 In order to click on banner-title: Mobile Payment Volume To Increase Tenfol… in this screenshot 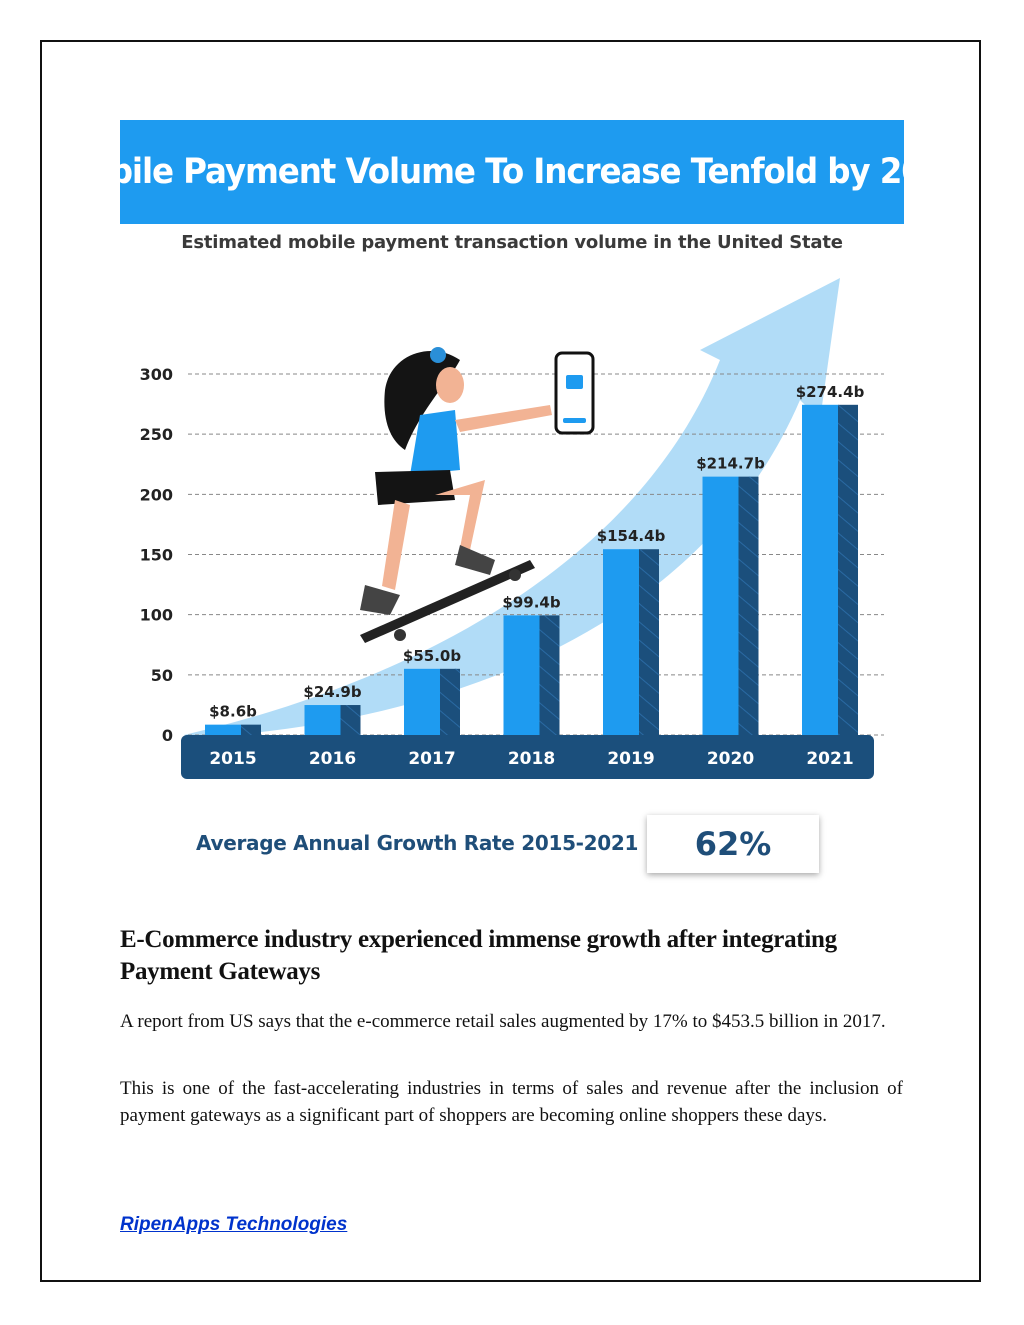, I will do `click(512, 172)`.